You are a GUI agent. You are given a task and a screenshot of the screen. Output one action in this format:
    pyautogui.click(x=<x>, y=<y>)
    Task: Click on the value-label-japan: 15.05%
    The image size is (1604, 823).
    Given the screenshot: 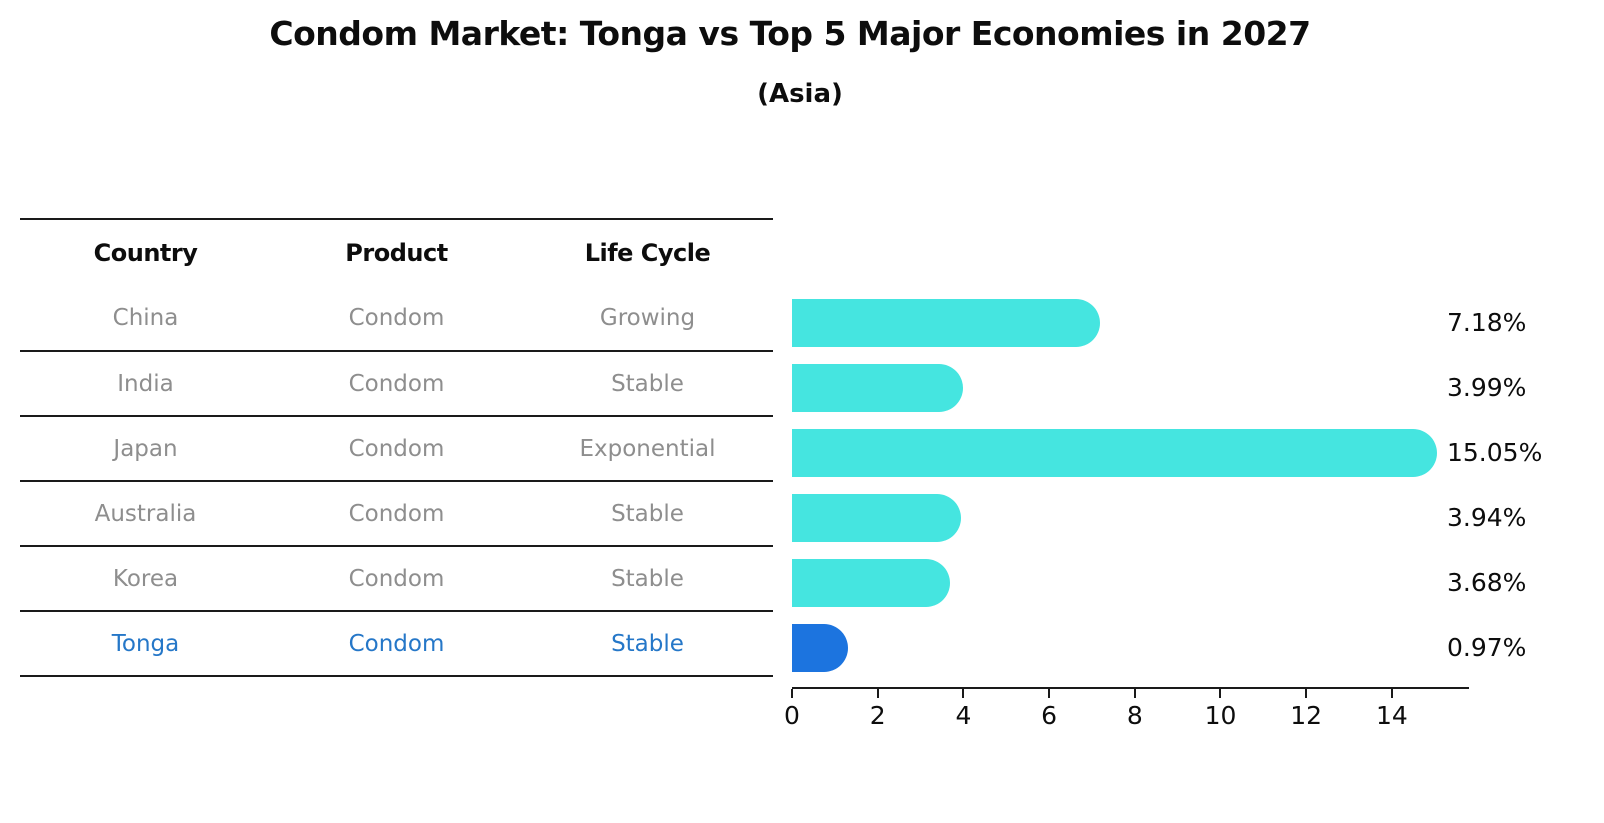 What is the action you would take?
    pyautogui.click(x=1495, y=452)
    